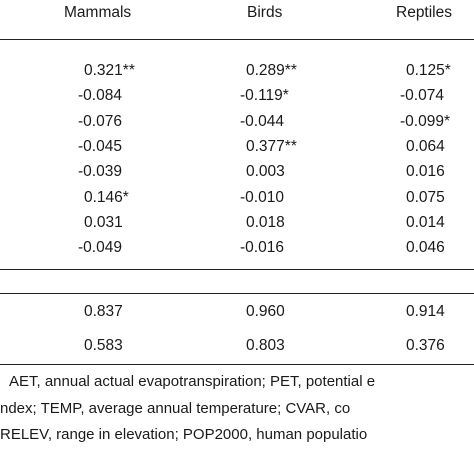  Describe the element at coordinates (424, 12) in the screenshot. I see `column-header-reptiles: Reptiles` at that location.